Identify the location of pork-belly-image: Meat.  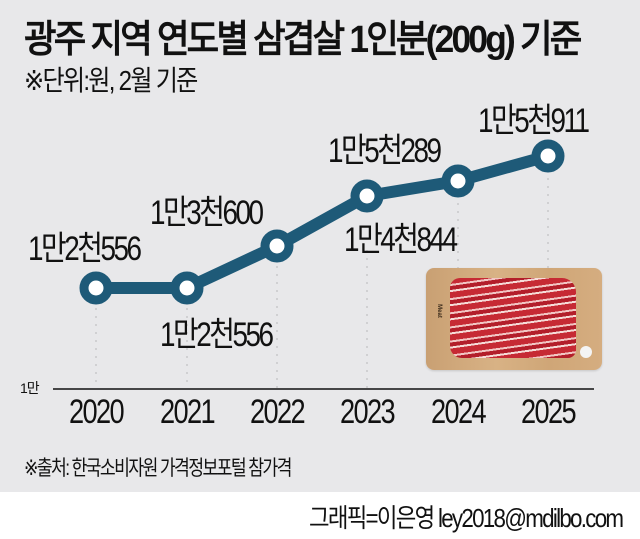
(514, 319).